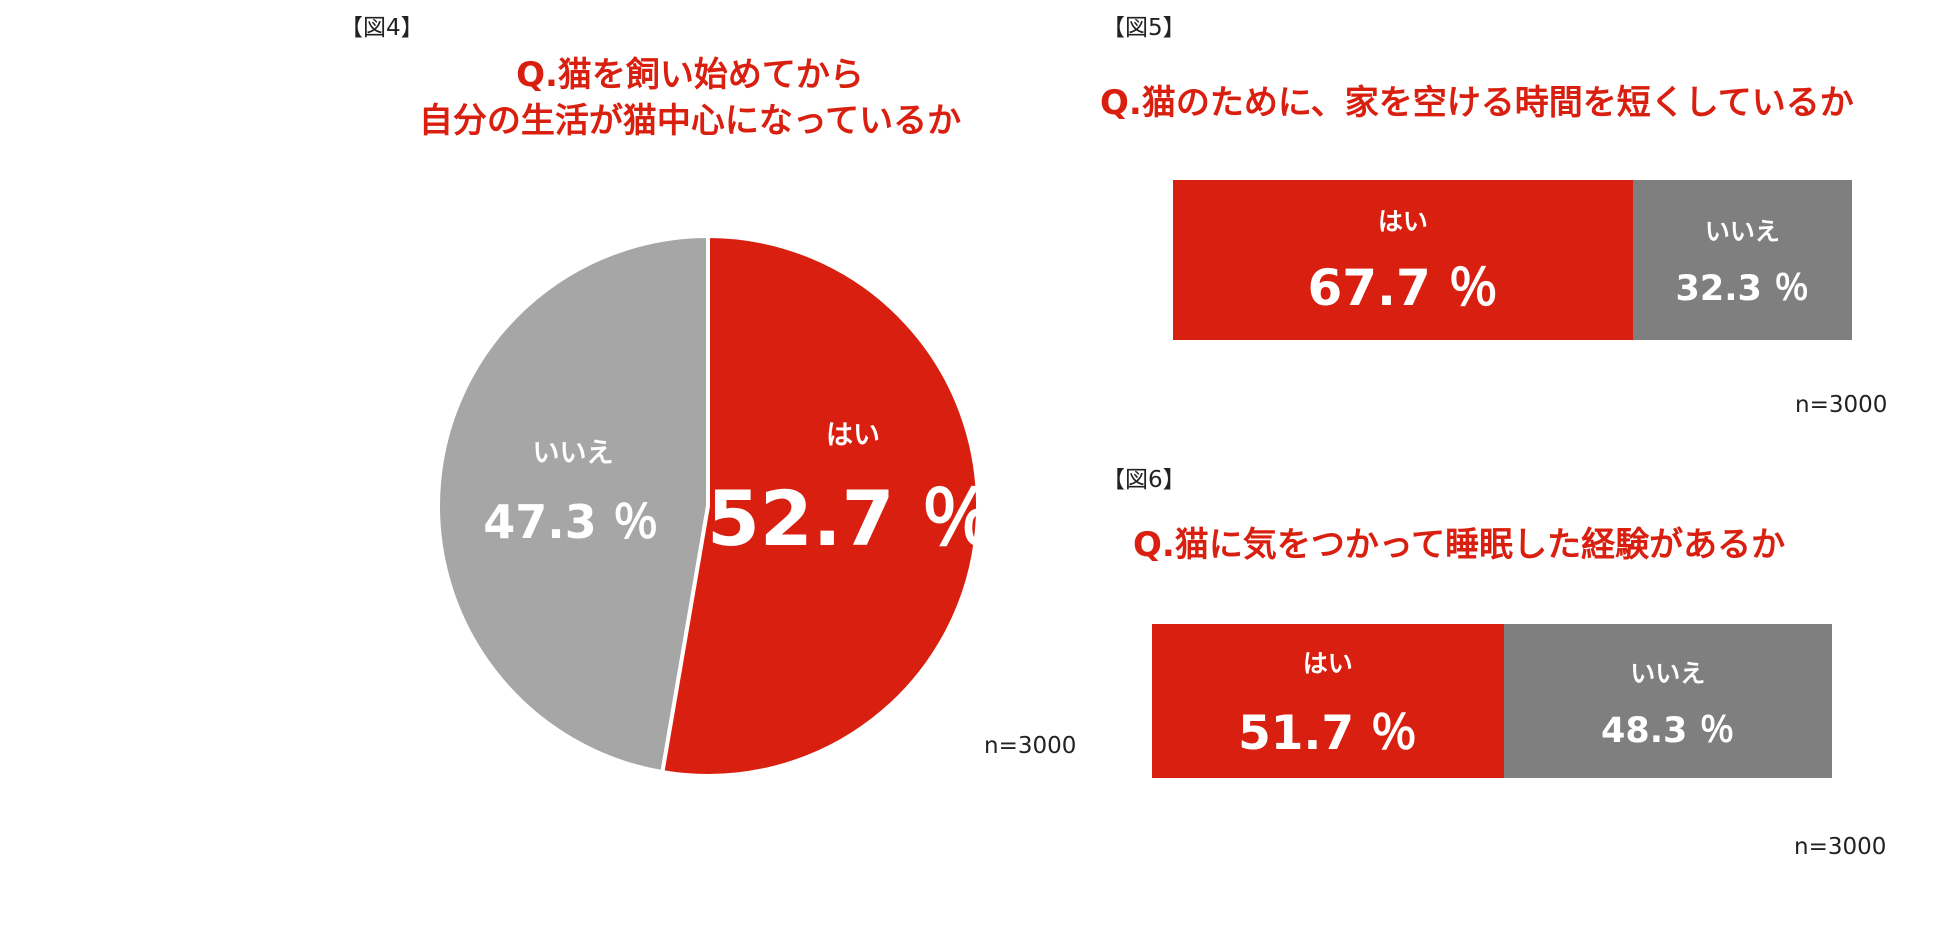 The width and height of the screenshot is (1950, 948). Describe the element at coordinates (690, 75) in the screenshot. I see `fig4-title-line1: Q.猫を飼い始めてから` at that location.